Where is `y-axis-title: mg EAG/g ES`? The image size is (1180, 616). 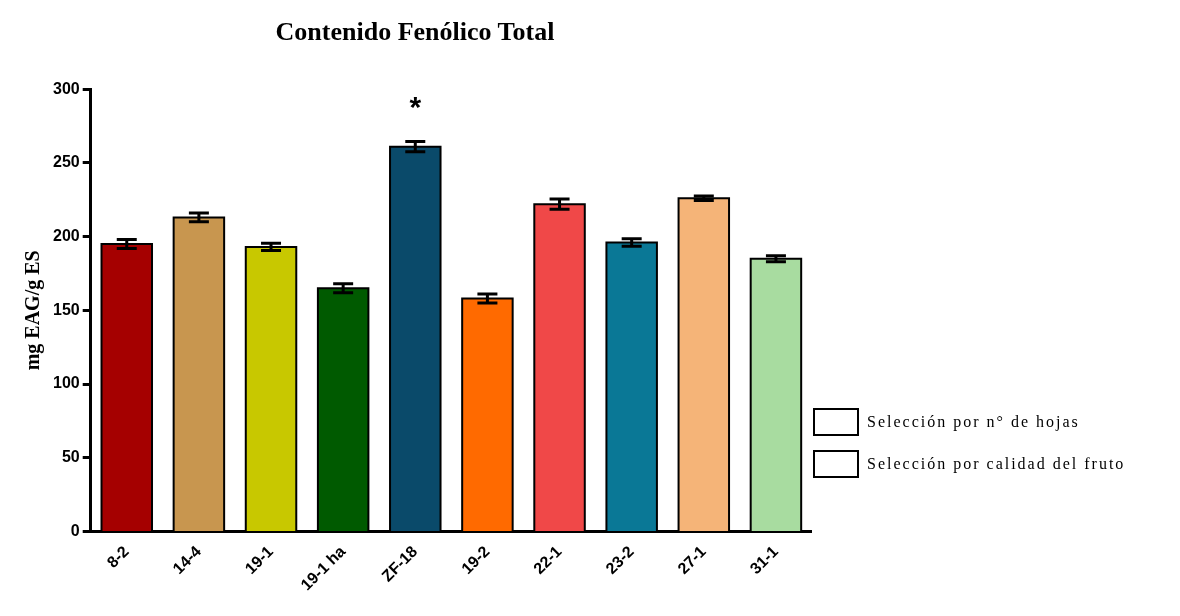
y-axis-title: mg EAG/g ES is located at coordinates (33, 310).